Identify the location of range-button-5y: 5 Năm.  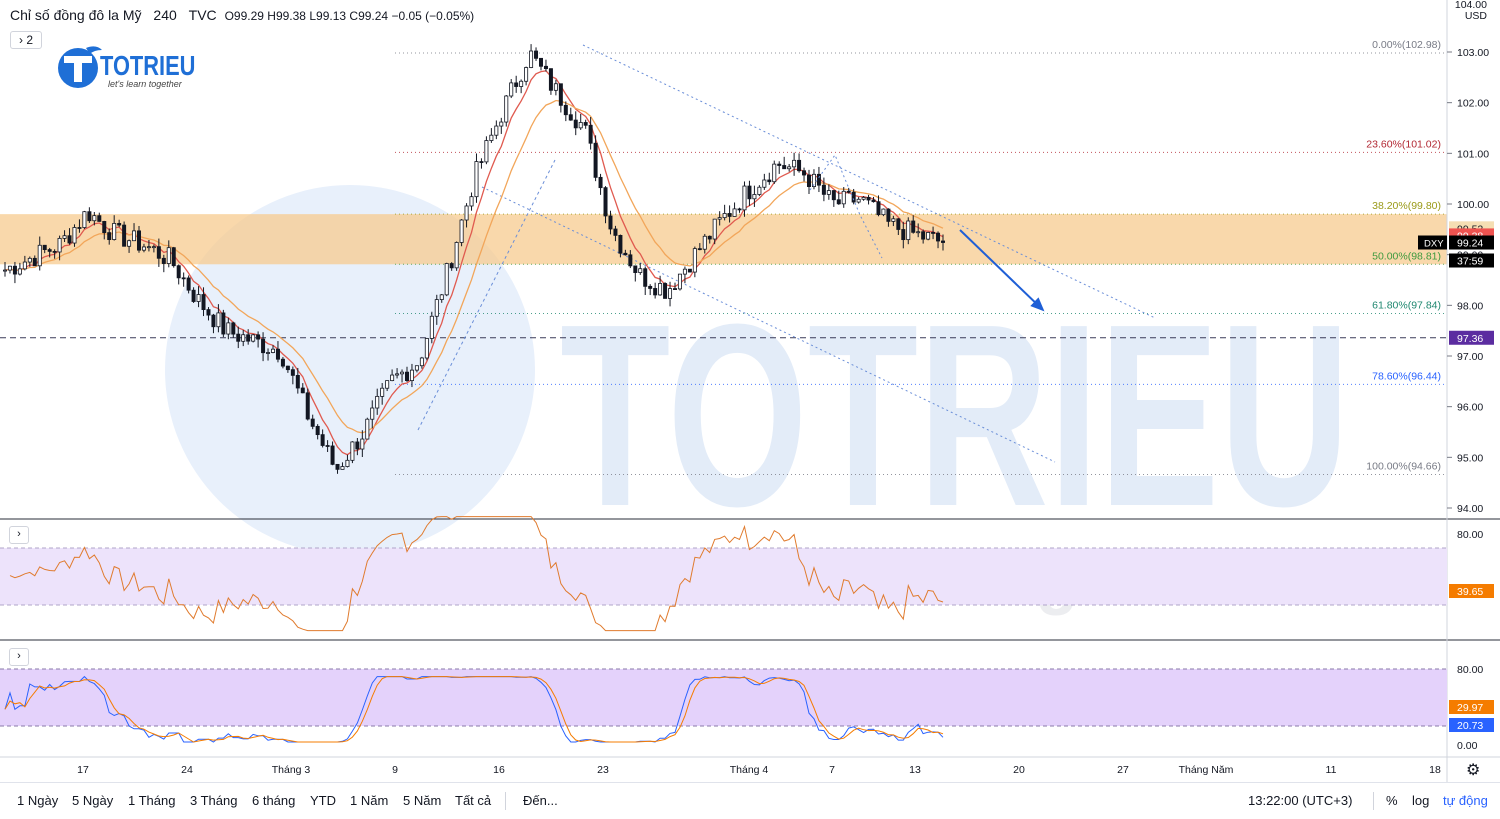
(422, 800).